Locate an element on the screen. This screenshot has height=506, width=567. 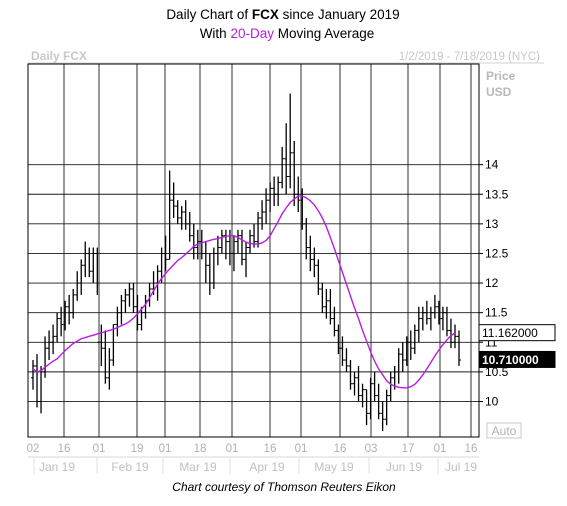
price-tag-label: 11.162000 is located at coordinates (510, 333).